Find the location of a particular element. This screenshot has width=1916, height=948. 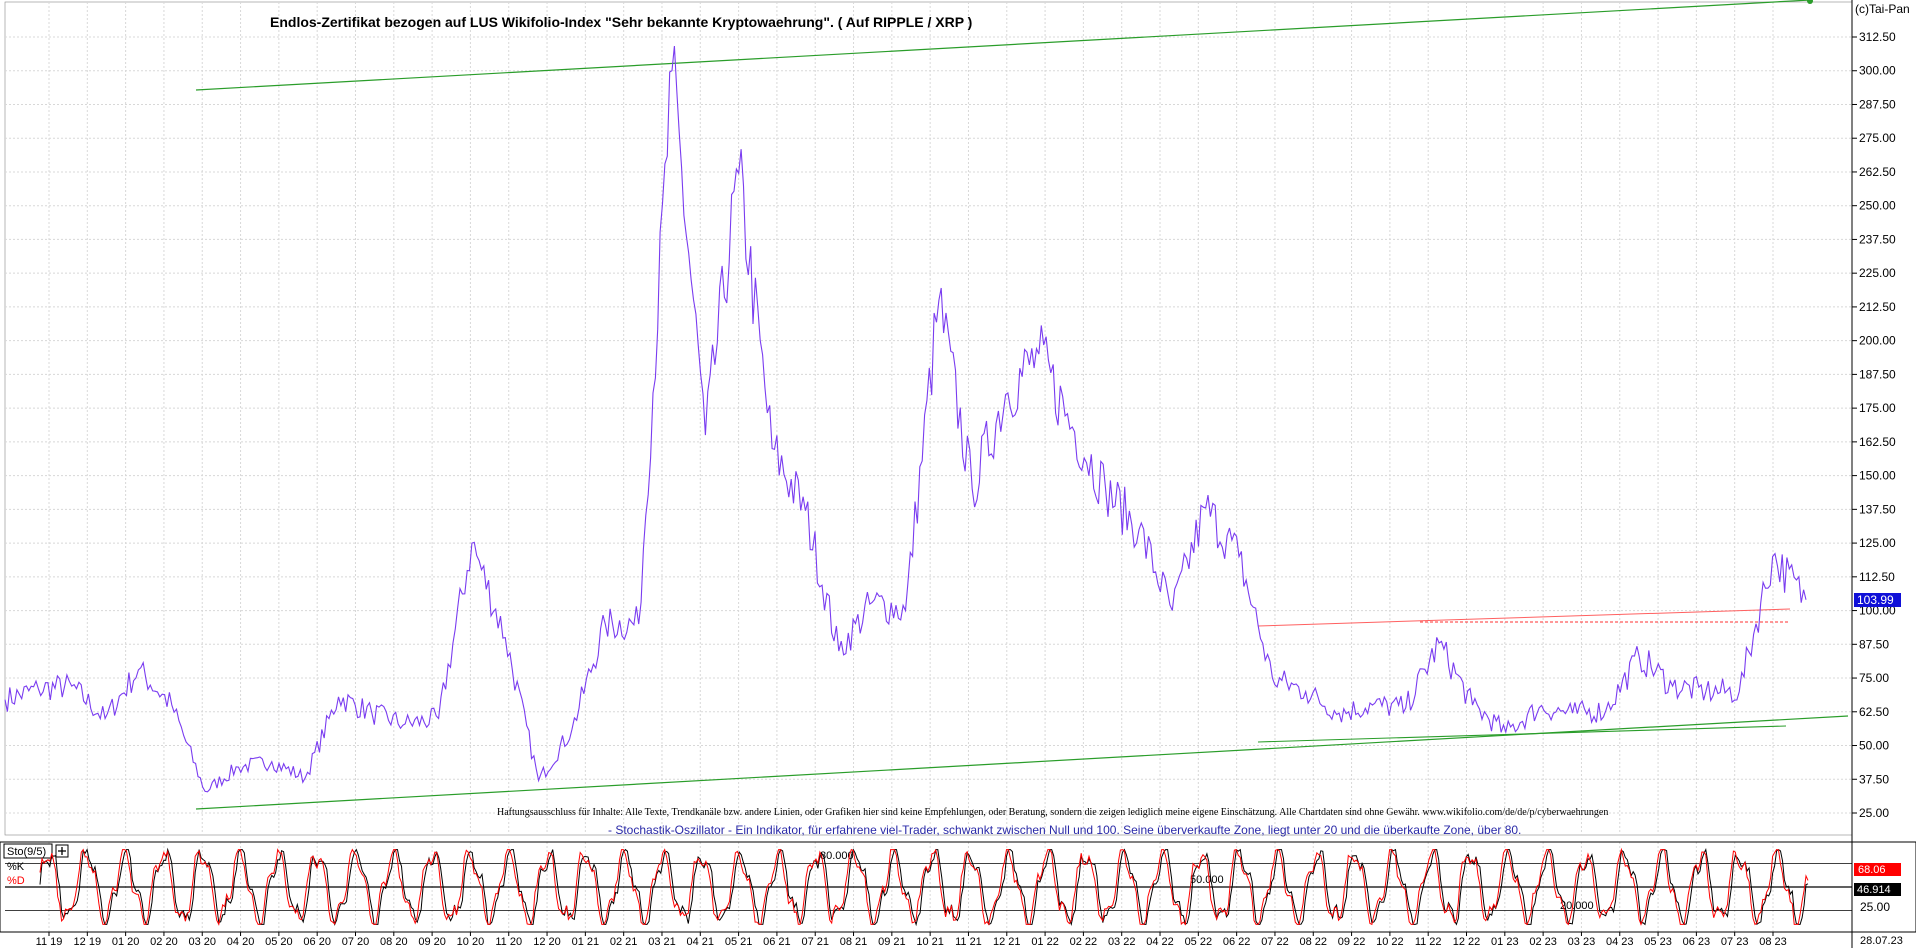

x-tick-label: 02 21 is located at coordinates (624, 942).